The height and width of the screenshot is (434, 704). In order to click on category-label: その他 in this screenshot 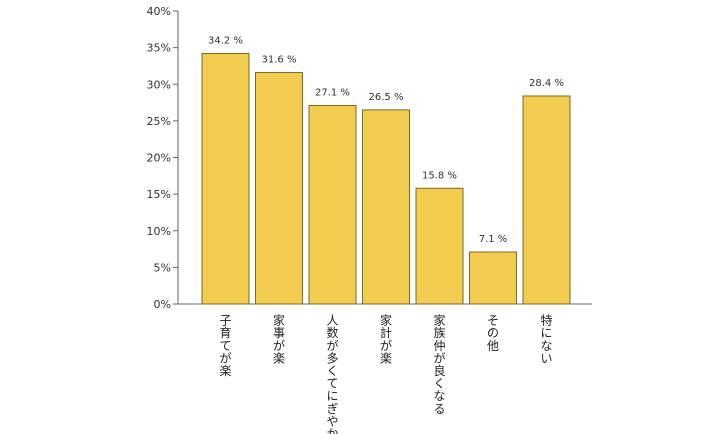, I will do `click(493, 333)`.